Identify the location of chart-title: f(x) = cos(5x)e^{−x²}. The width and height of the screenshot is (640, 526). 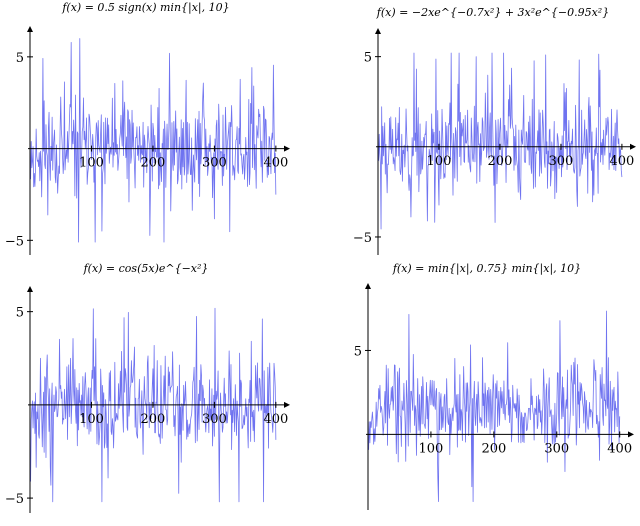
(146, 268).